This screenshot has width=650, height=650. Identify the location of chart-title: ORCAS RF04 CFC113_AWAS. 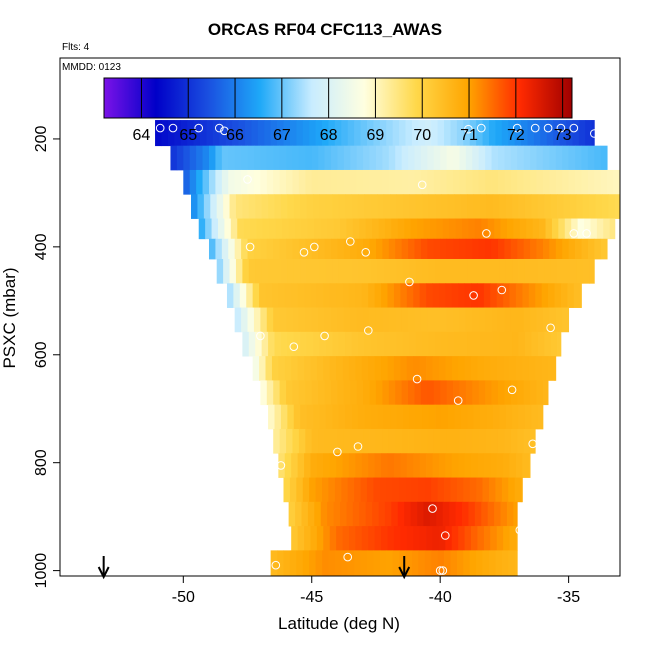
(325, 29).